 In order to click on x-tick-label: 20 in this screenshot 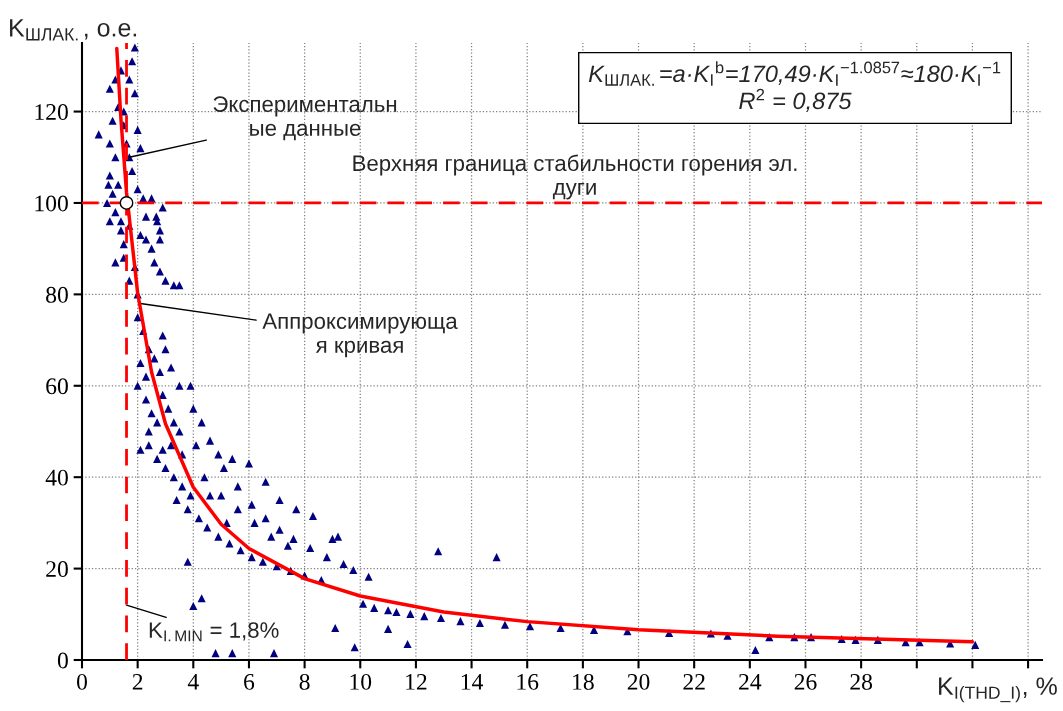, I will do `click(638, 681)`.